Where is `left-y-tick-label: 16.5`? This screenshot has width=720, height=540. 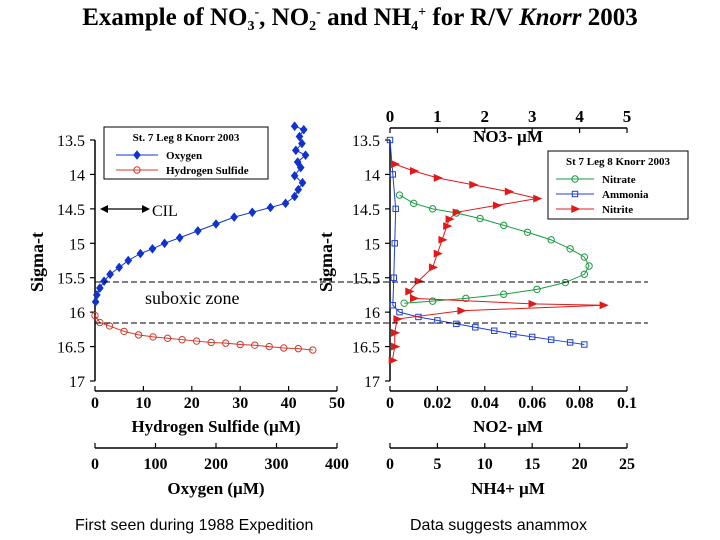
left-y-tick-label: 16.5 is located at coordinates (71, 348).